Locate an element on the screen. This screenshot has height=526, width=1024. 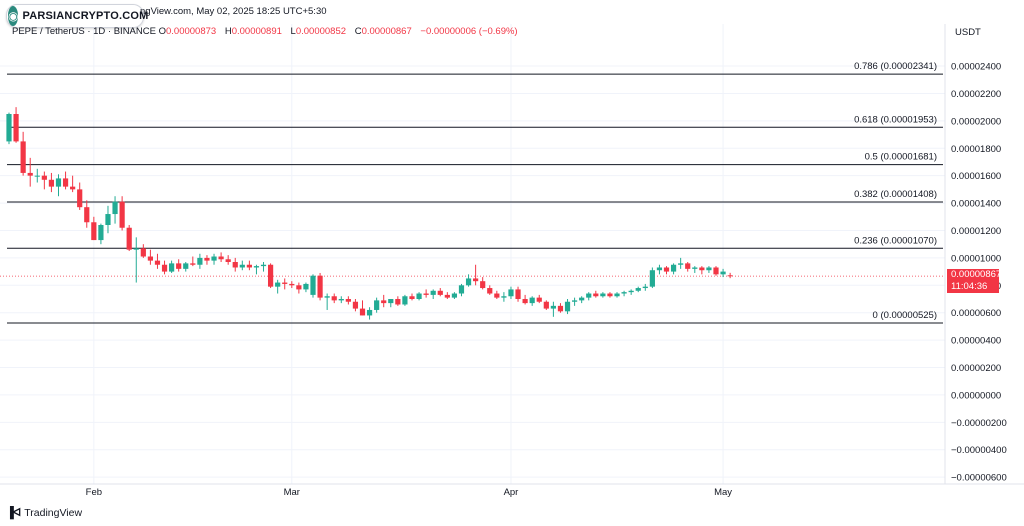
ohlc-value-h: 0.00000891 is located at coordinates (256, 31).